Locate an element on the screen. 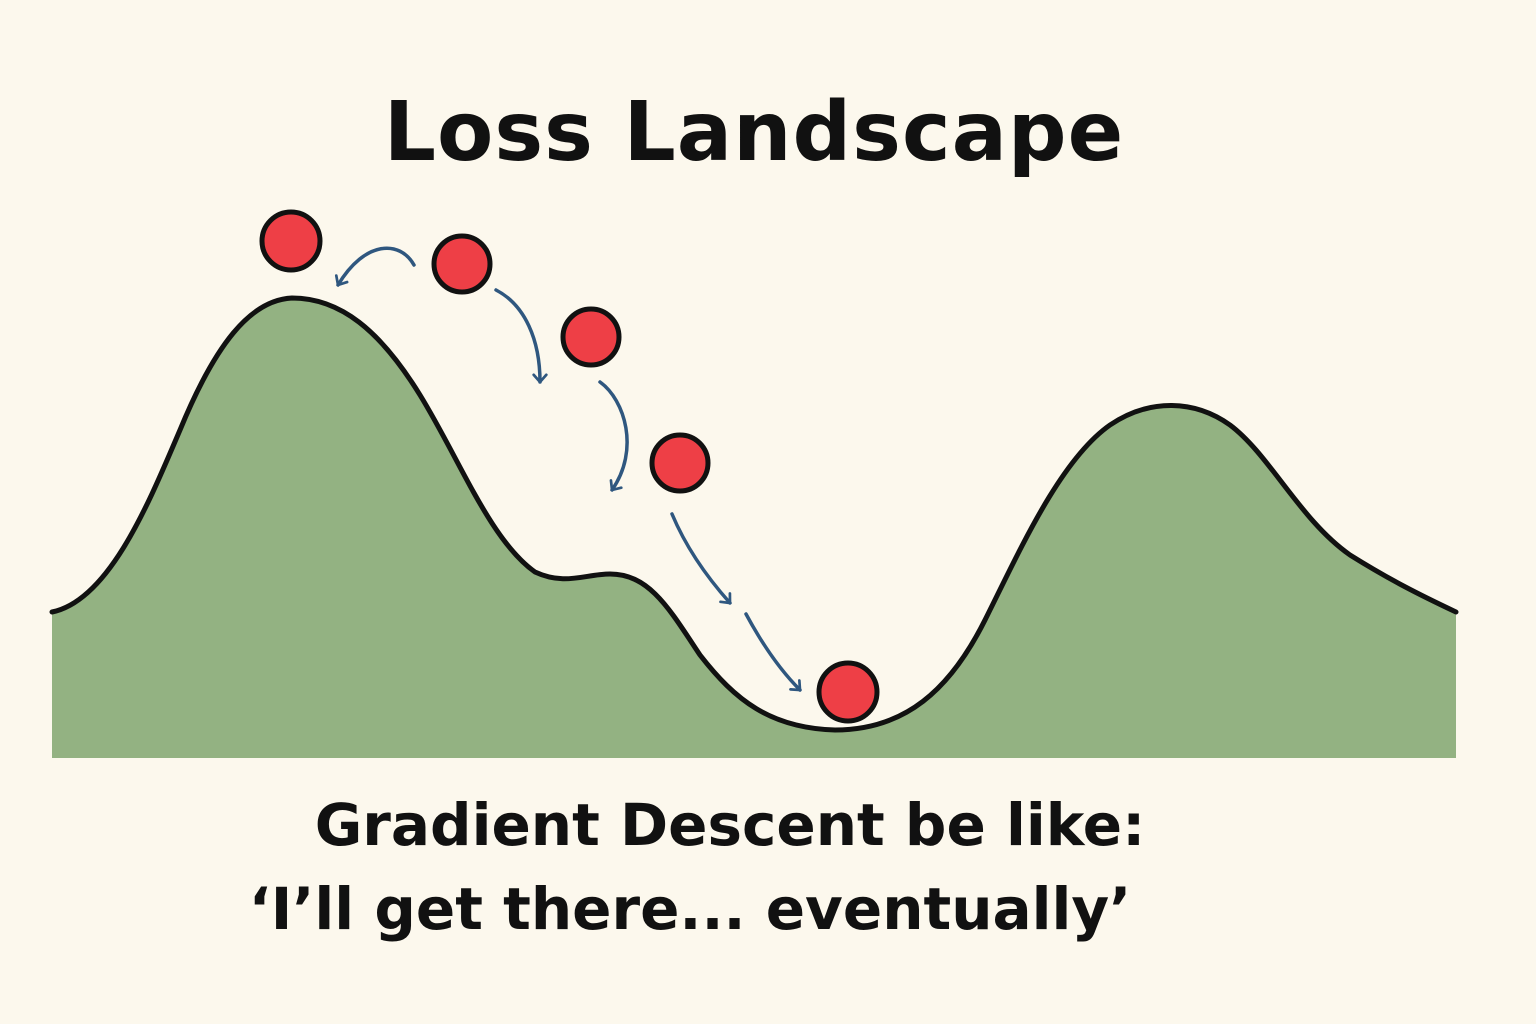  caption-line-1: Gradient Descent be like: is located at coordinates (730, 825).